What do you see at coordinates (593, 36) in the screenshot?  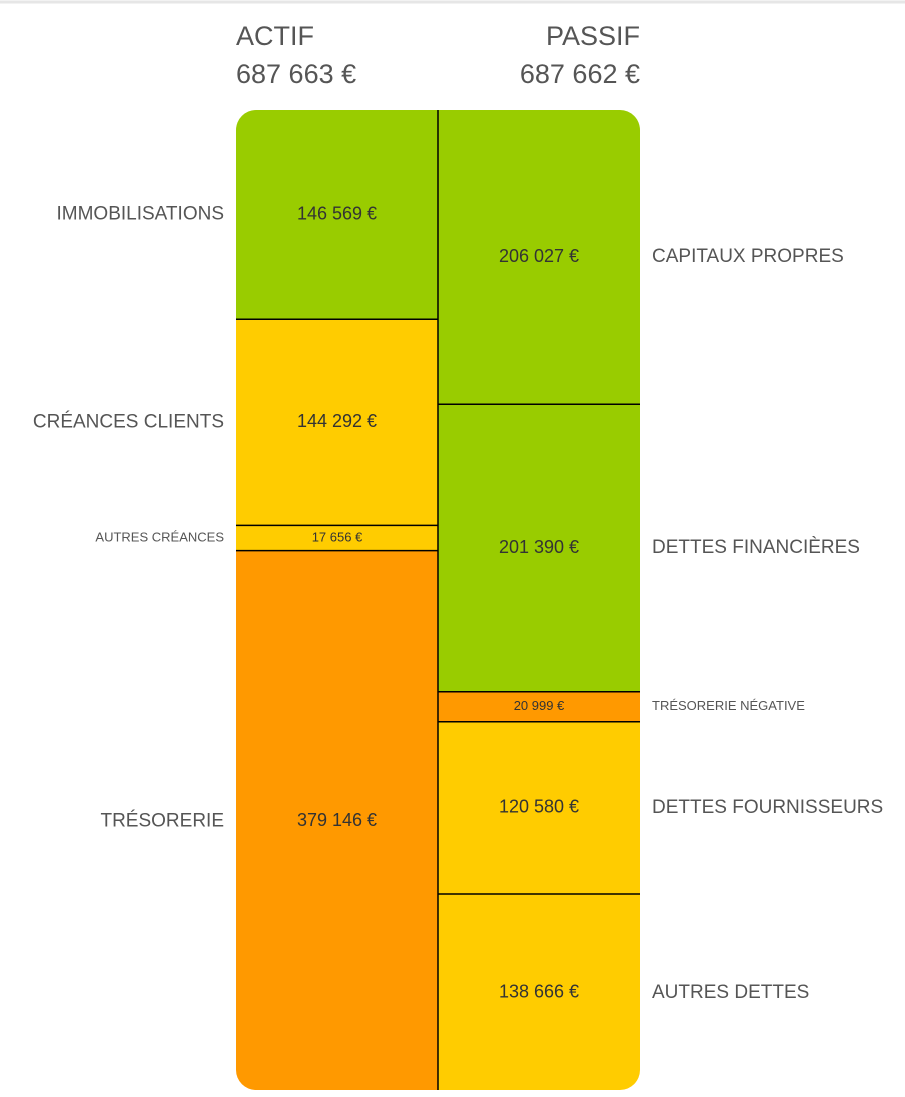 I see `column-title: PASSIF` at bounding box center [593, 36].